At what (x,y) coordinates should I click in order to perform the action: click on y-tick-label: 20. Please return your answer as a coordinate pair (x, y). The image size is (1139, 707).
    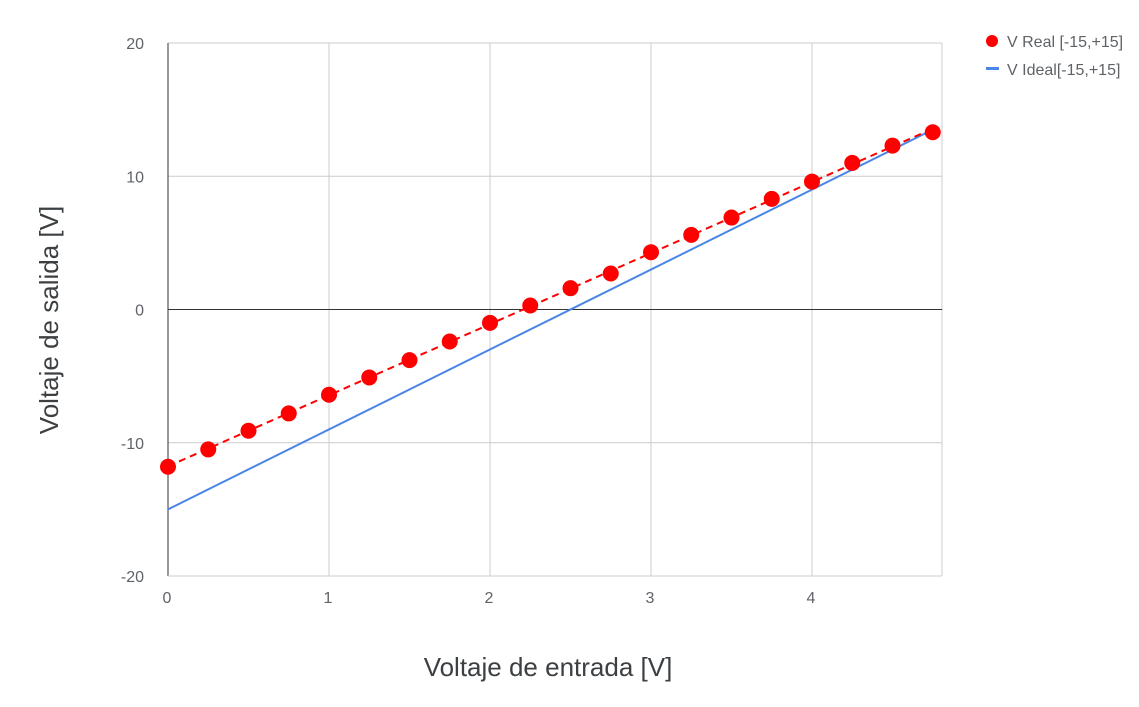
    Looking at the image, I should click on (135, 44).